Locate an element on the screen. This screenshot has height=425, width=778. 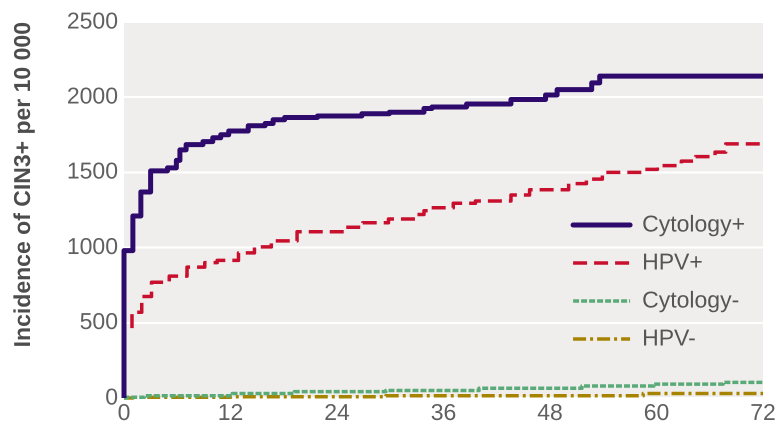
x-tick-label: 48 is located at coordinates (550, 412).